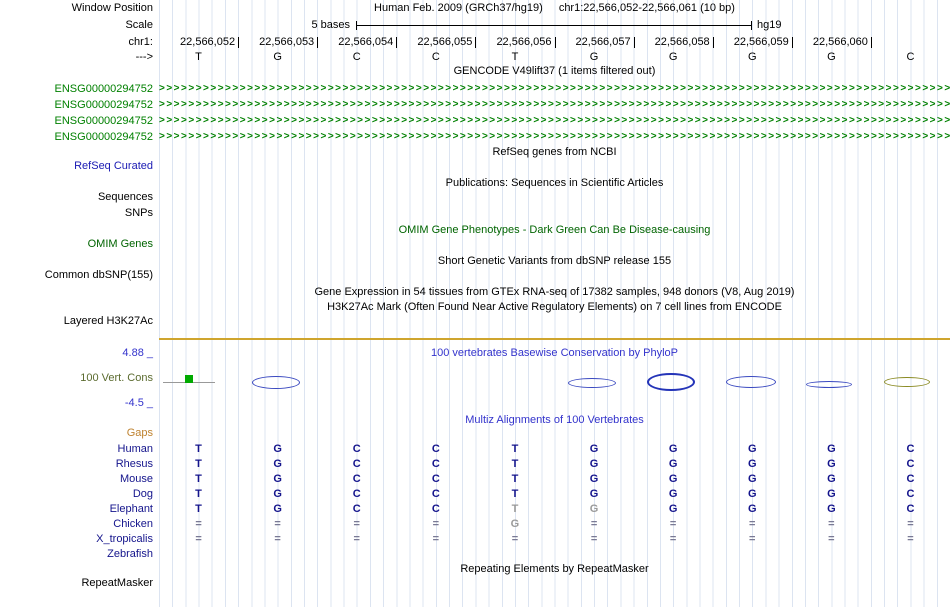 This screenshot has height=607, width=950. I want to click on sequence-base: G, so click(831, 57).